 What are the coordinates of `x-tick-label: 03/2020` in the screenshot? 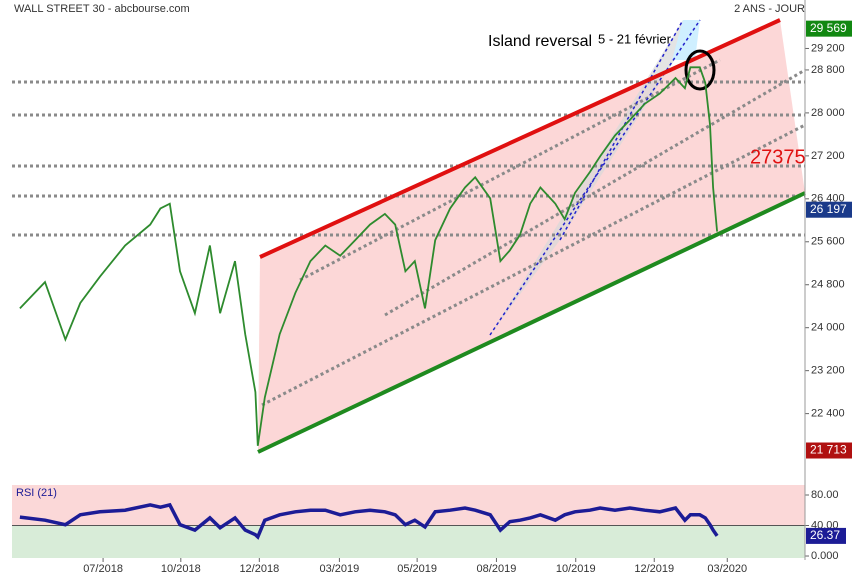 It's located at (727, 569).